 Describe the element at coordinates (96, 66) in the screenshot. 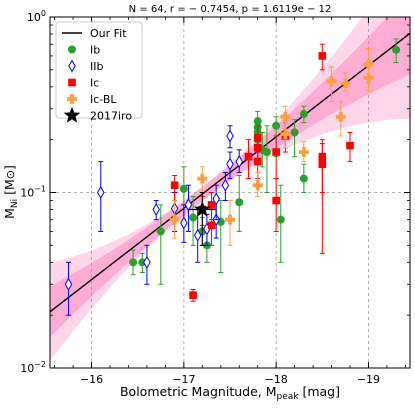

I see `legend-label: IIb` at that location.